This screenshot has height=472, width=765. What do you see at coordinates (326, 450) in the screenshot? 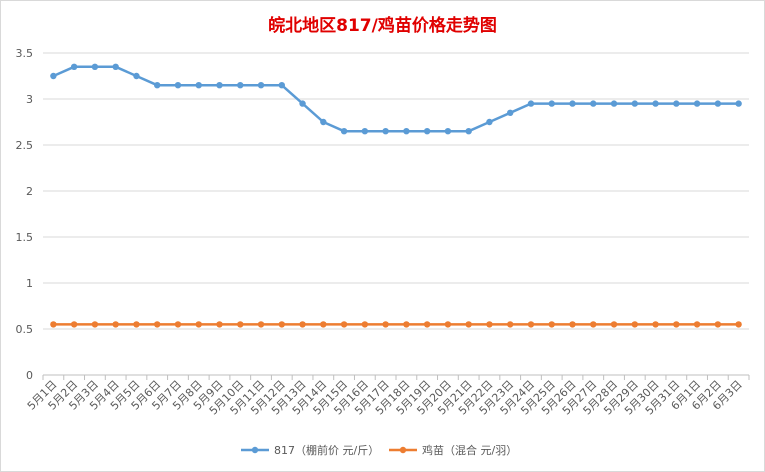
I see `legend-label: 817（棚前价 元/斤）` at bounding box center [326, 450].